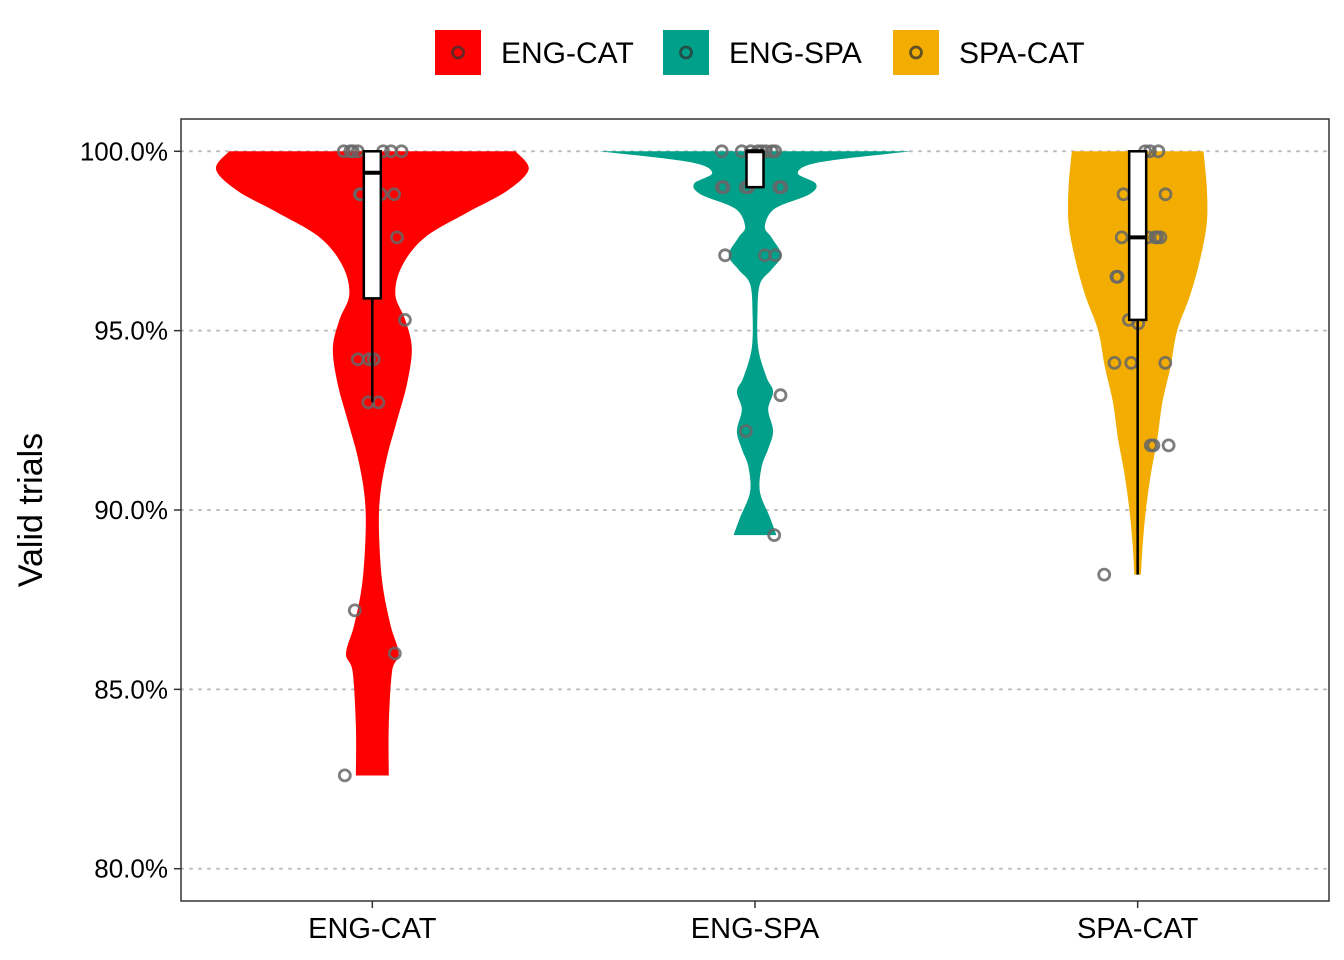  Describe the element at coordinates (372, 929) in the screenshot. I see `x-tick-label-eng-cat: ENG-CAT` at that location.